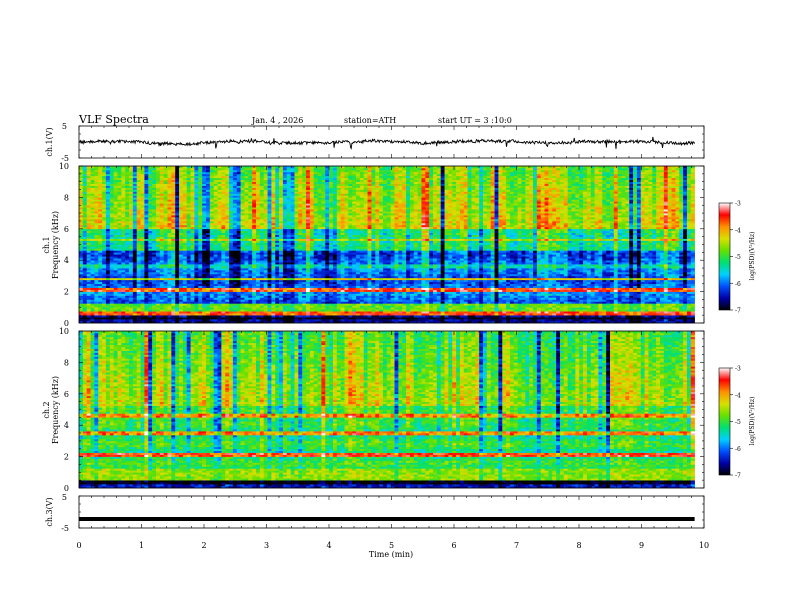  Describe the element at coordinates (724, 421) in the screenshot. I see `ch2-colorbar-gradient` at that location.